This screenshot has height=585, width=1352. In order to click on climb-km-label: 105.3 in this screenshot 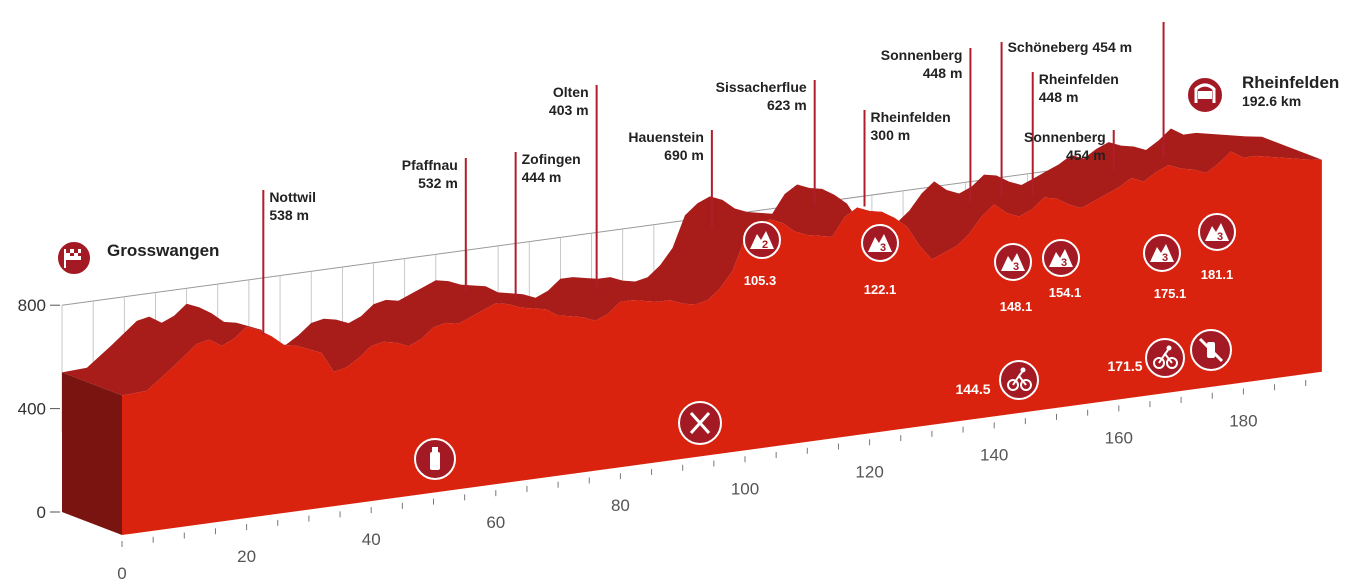, I will do `click(760, 280)`.